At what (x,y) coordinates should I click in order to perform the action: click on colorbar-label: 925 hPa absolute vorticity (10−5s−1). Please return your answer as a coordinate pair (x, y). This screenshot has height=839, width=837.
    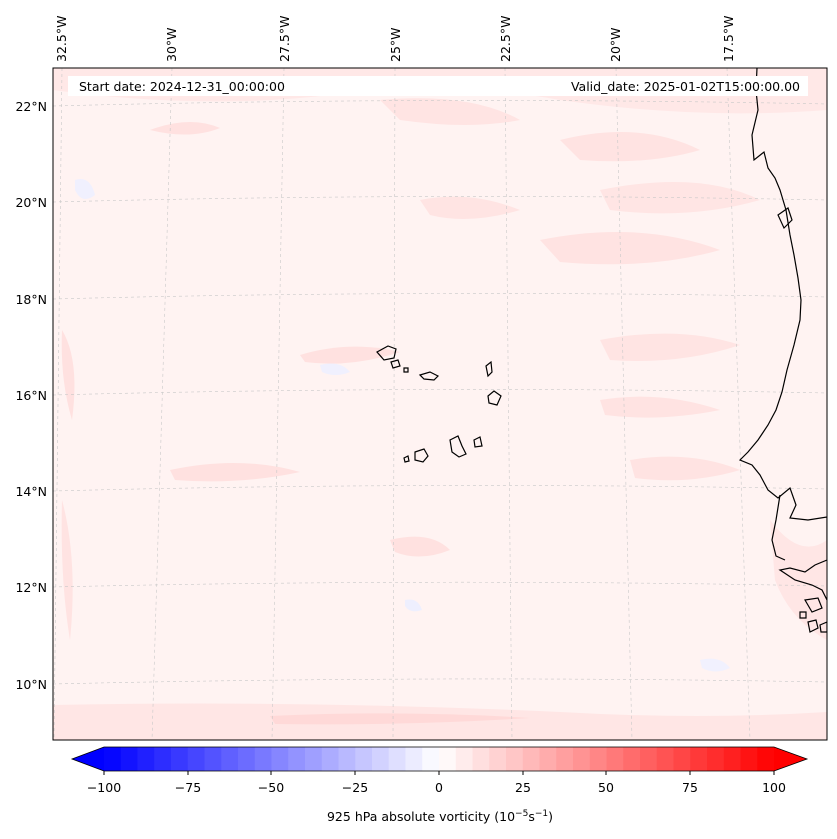
    Looking at the image, I should click on (440, 816).